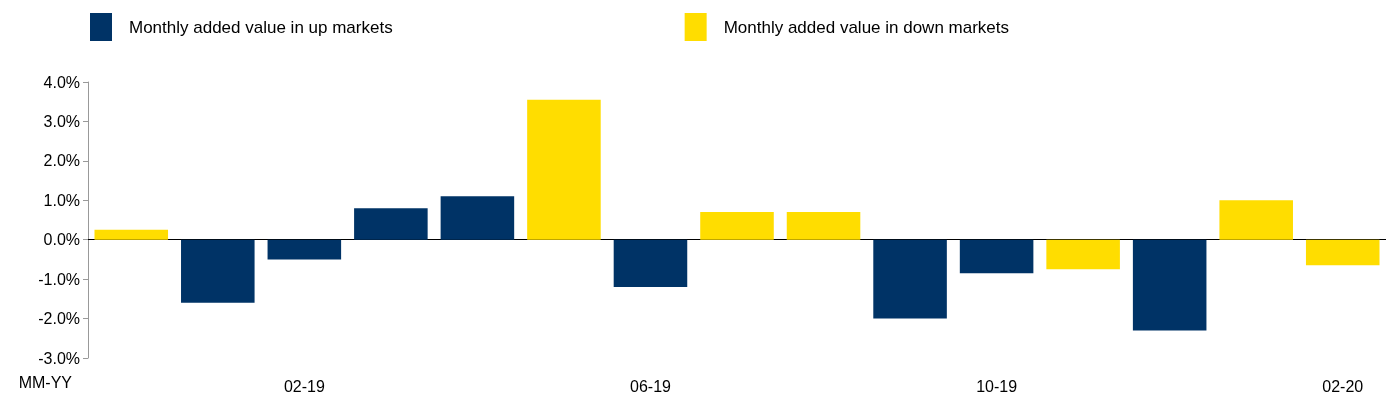 The width and height of the screenshot is (1386, 401). I want to click on y-tick-label: -3.0%, so click(59, 358).